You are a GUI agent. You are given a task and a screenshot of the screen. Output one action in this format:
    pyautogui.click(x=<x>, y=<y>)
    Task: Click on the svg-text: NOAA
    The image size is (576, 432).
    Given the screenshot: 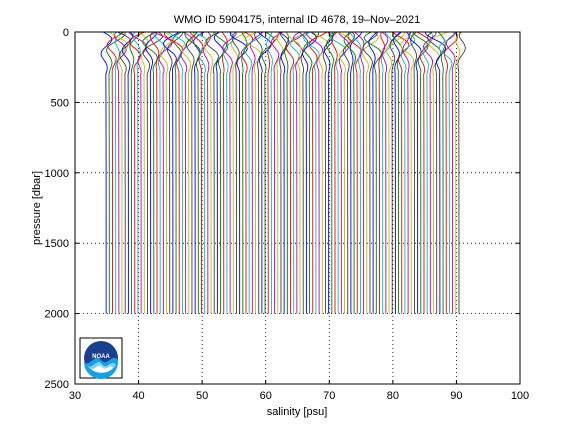 What is the action you would take?
    pyautogui.click(x=101, y=357)
    